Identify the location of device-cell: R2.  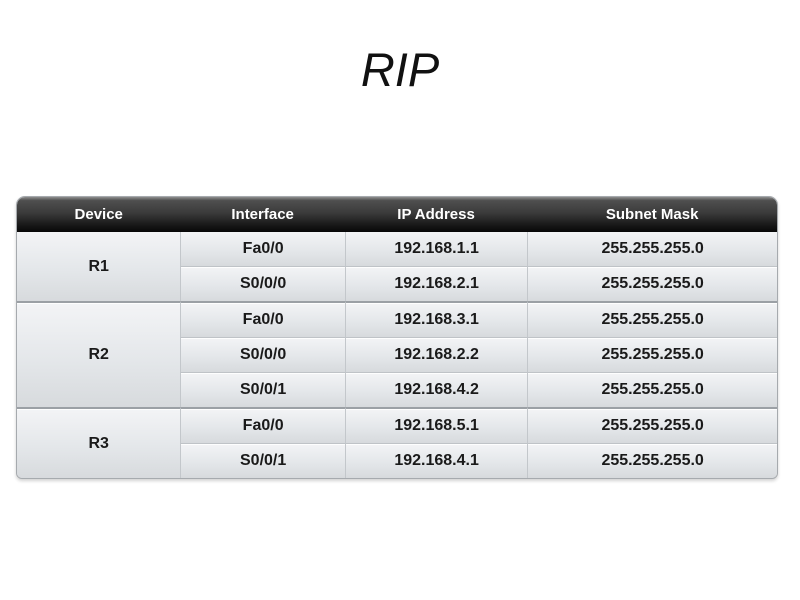
(99, 354).